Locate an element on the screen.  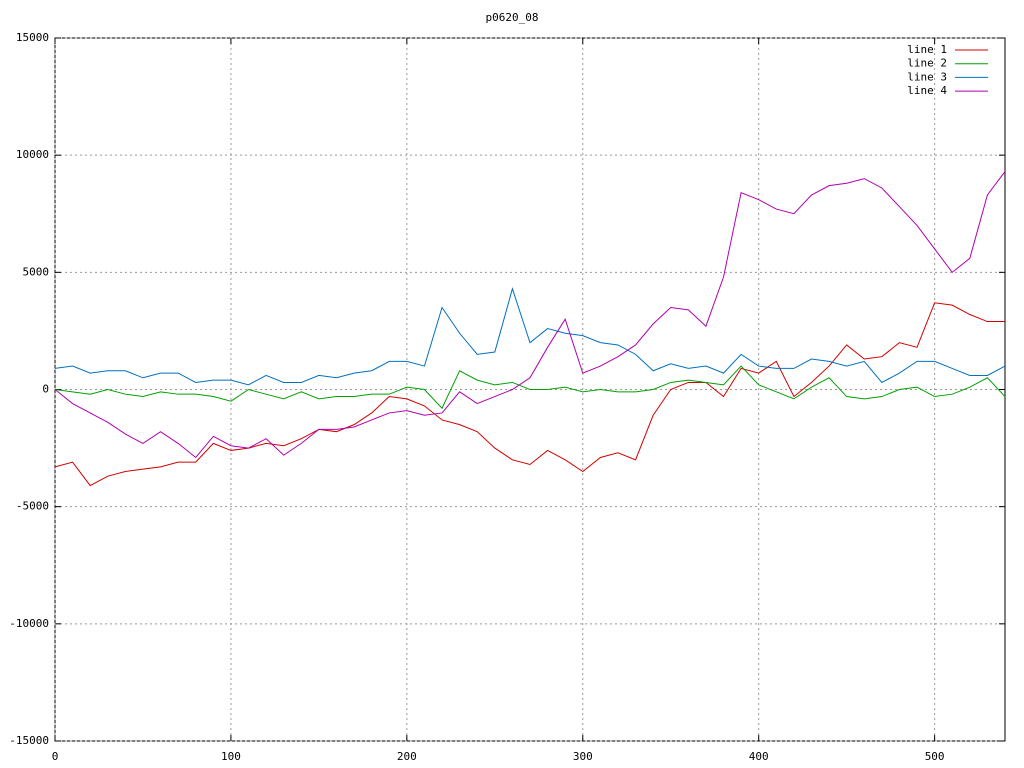
chart-title: p0620_08 is located at coordinates (512, 17).